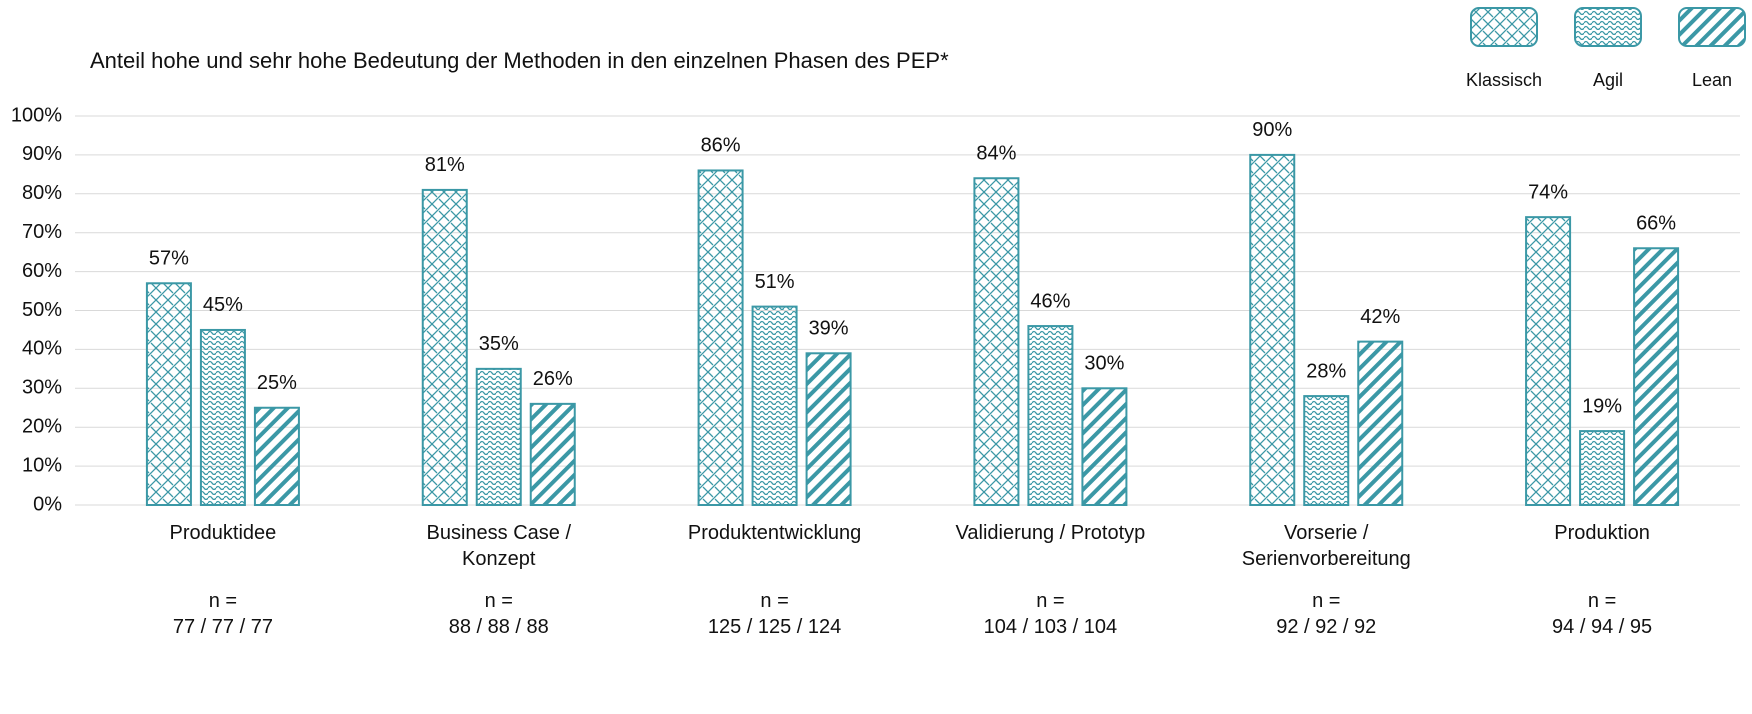  Describe the element at coordinates (47, 504) in the screenshot. I see `y-tick-label: 0%` at that location.